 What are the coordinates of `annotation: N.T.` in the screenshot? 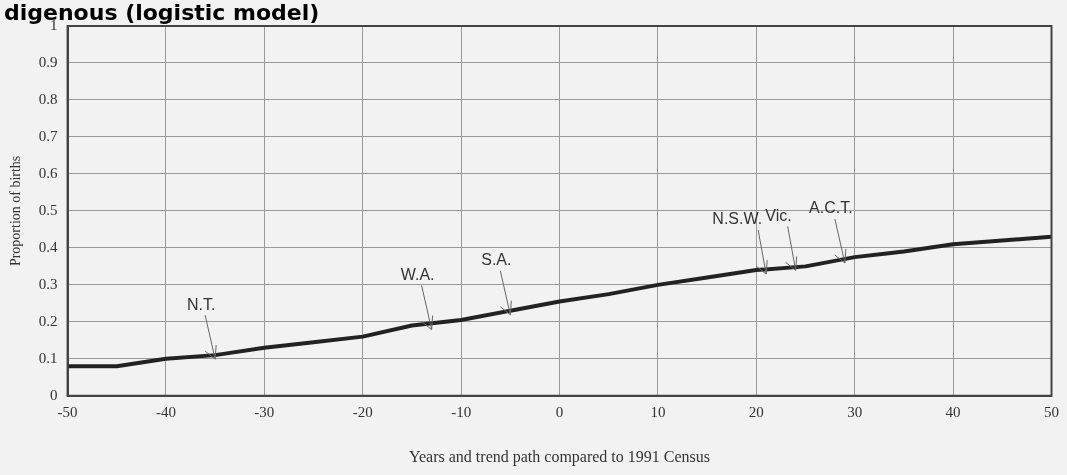 It's located at (201, 304).